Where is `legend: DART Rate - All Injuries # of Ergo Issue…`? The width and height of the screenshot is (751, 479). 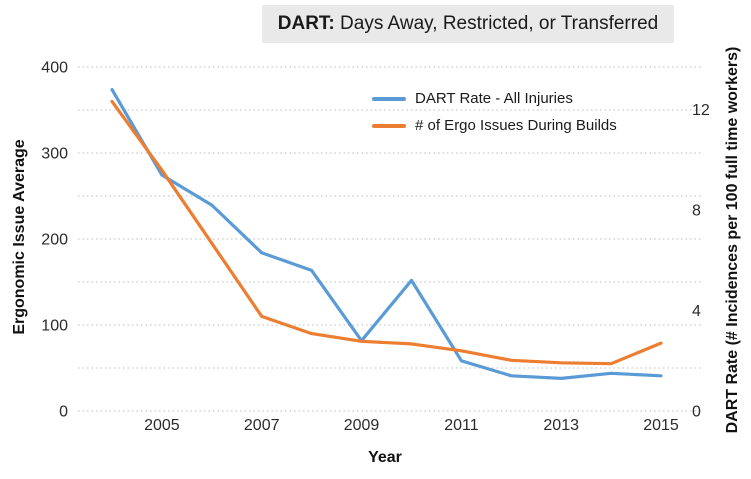
legend: DART Rate - All Injuries # of Ergo Issue… is located at coordinates (494, 112).